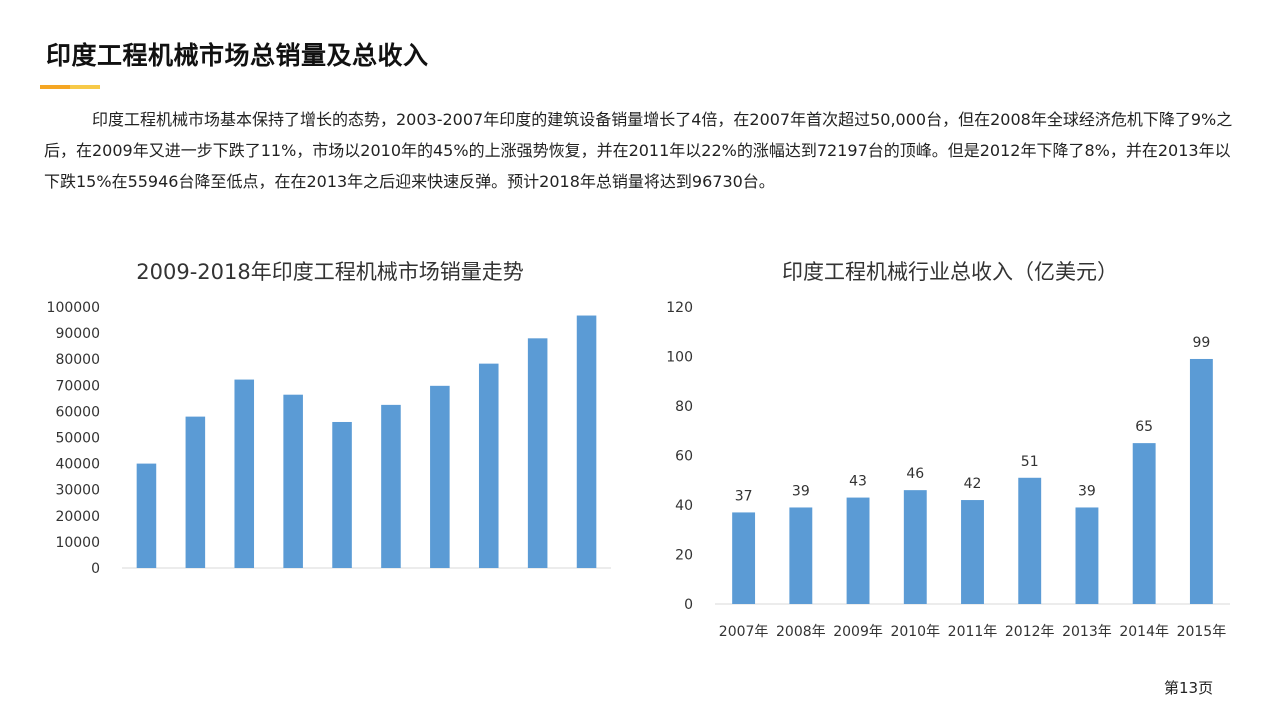  I want to click on revenue-data-label: 51, so click(1030, 462).